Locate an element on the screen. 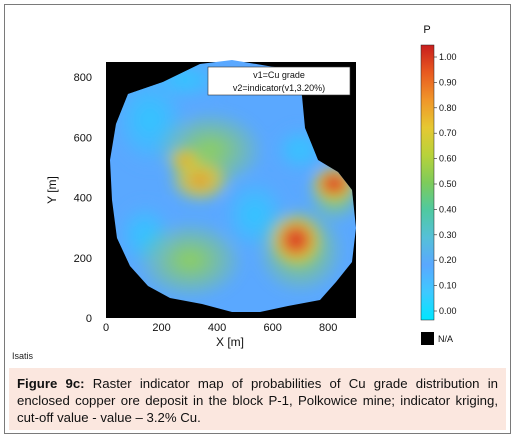 The height and width of the screenshot is (440, 517). colorbar-tick-label: 1.00 is located at coordinates (448, 57).